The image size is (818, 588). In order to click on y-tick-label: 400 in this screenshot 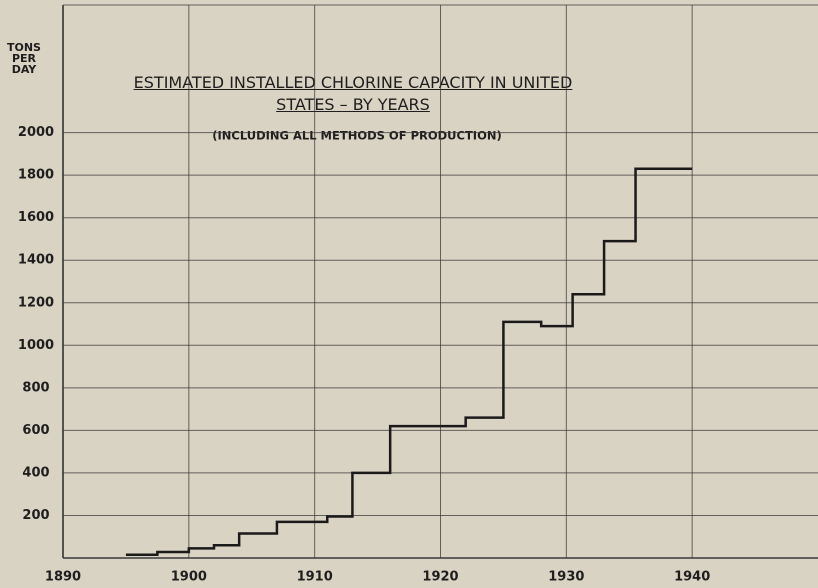, I will do `click(35, 472)`.